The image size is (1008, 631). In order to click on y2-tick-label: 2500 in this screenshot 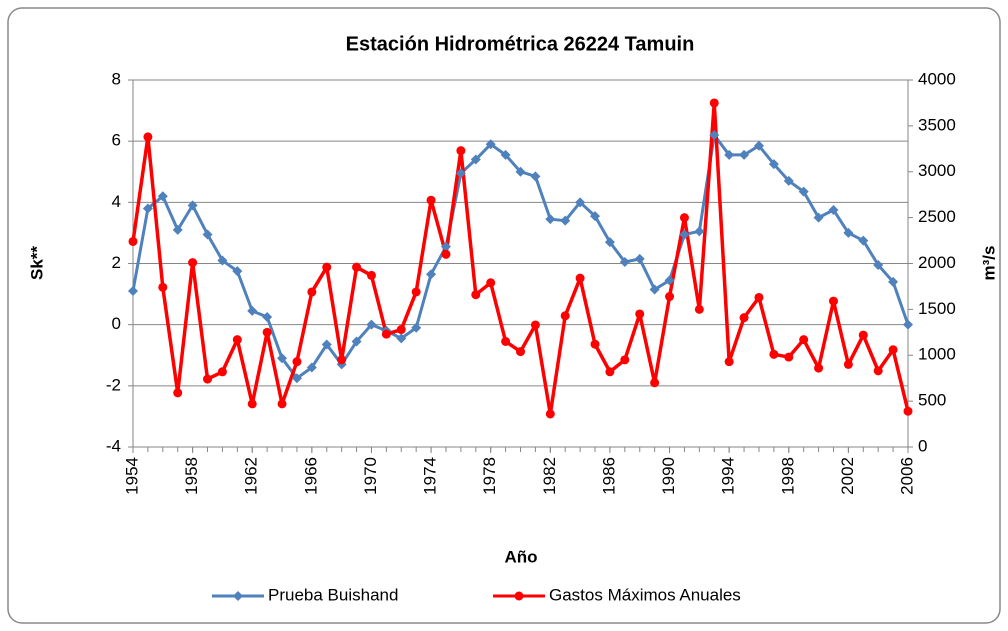, I will do `click(937, 216)`.